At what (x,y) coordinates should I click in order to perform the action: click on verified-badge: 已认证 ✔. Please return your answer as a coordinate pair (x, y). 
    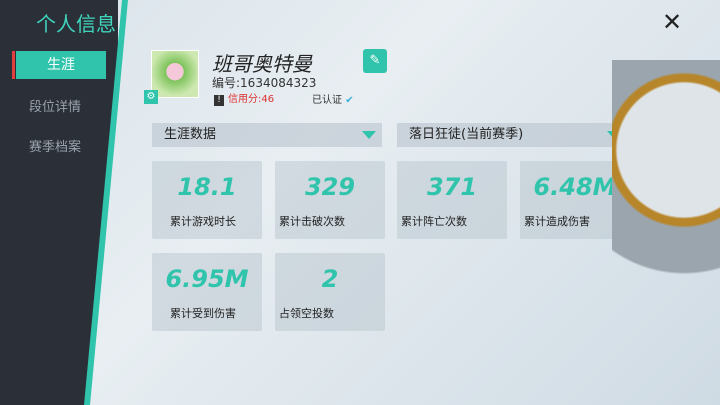
    Looking at the image, I should click on (333, 98).